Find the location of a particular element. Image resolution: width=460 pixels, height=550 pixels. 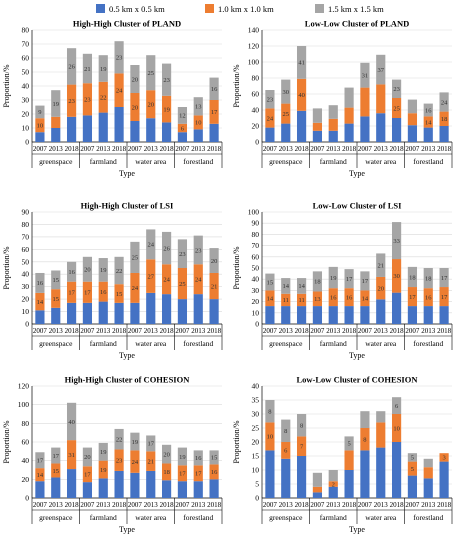

data-label: 6 is located at coordinates (286, 451).